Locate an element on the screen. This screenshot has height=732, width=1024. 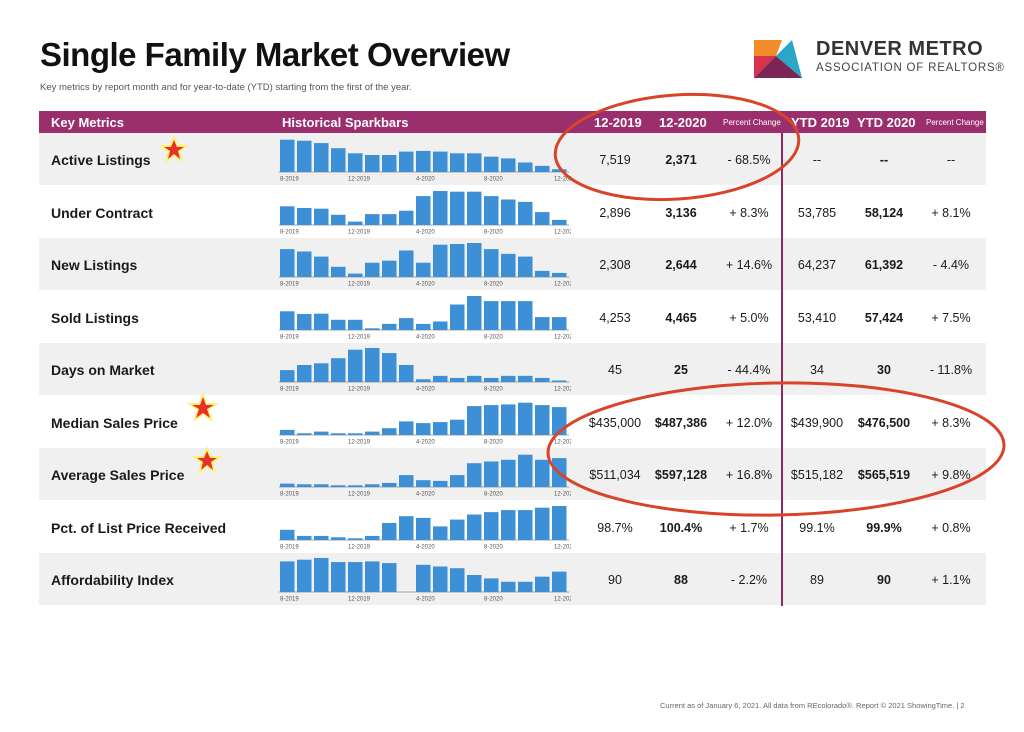
value-ytd-2019: -- is located at coordinates (817, 160).